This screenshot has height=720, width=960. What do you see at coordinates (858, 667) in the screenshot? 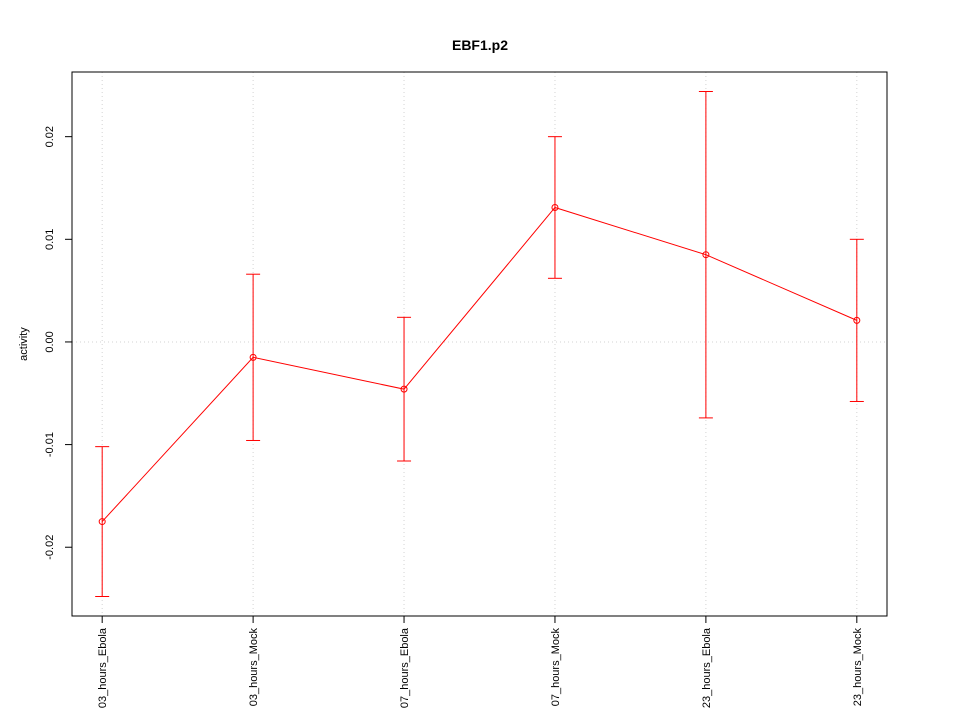
I see `x-tick-label: 23_hours_Mock` at bounding box center [858, 667].